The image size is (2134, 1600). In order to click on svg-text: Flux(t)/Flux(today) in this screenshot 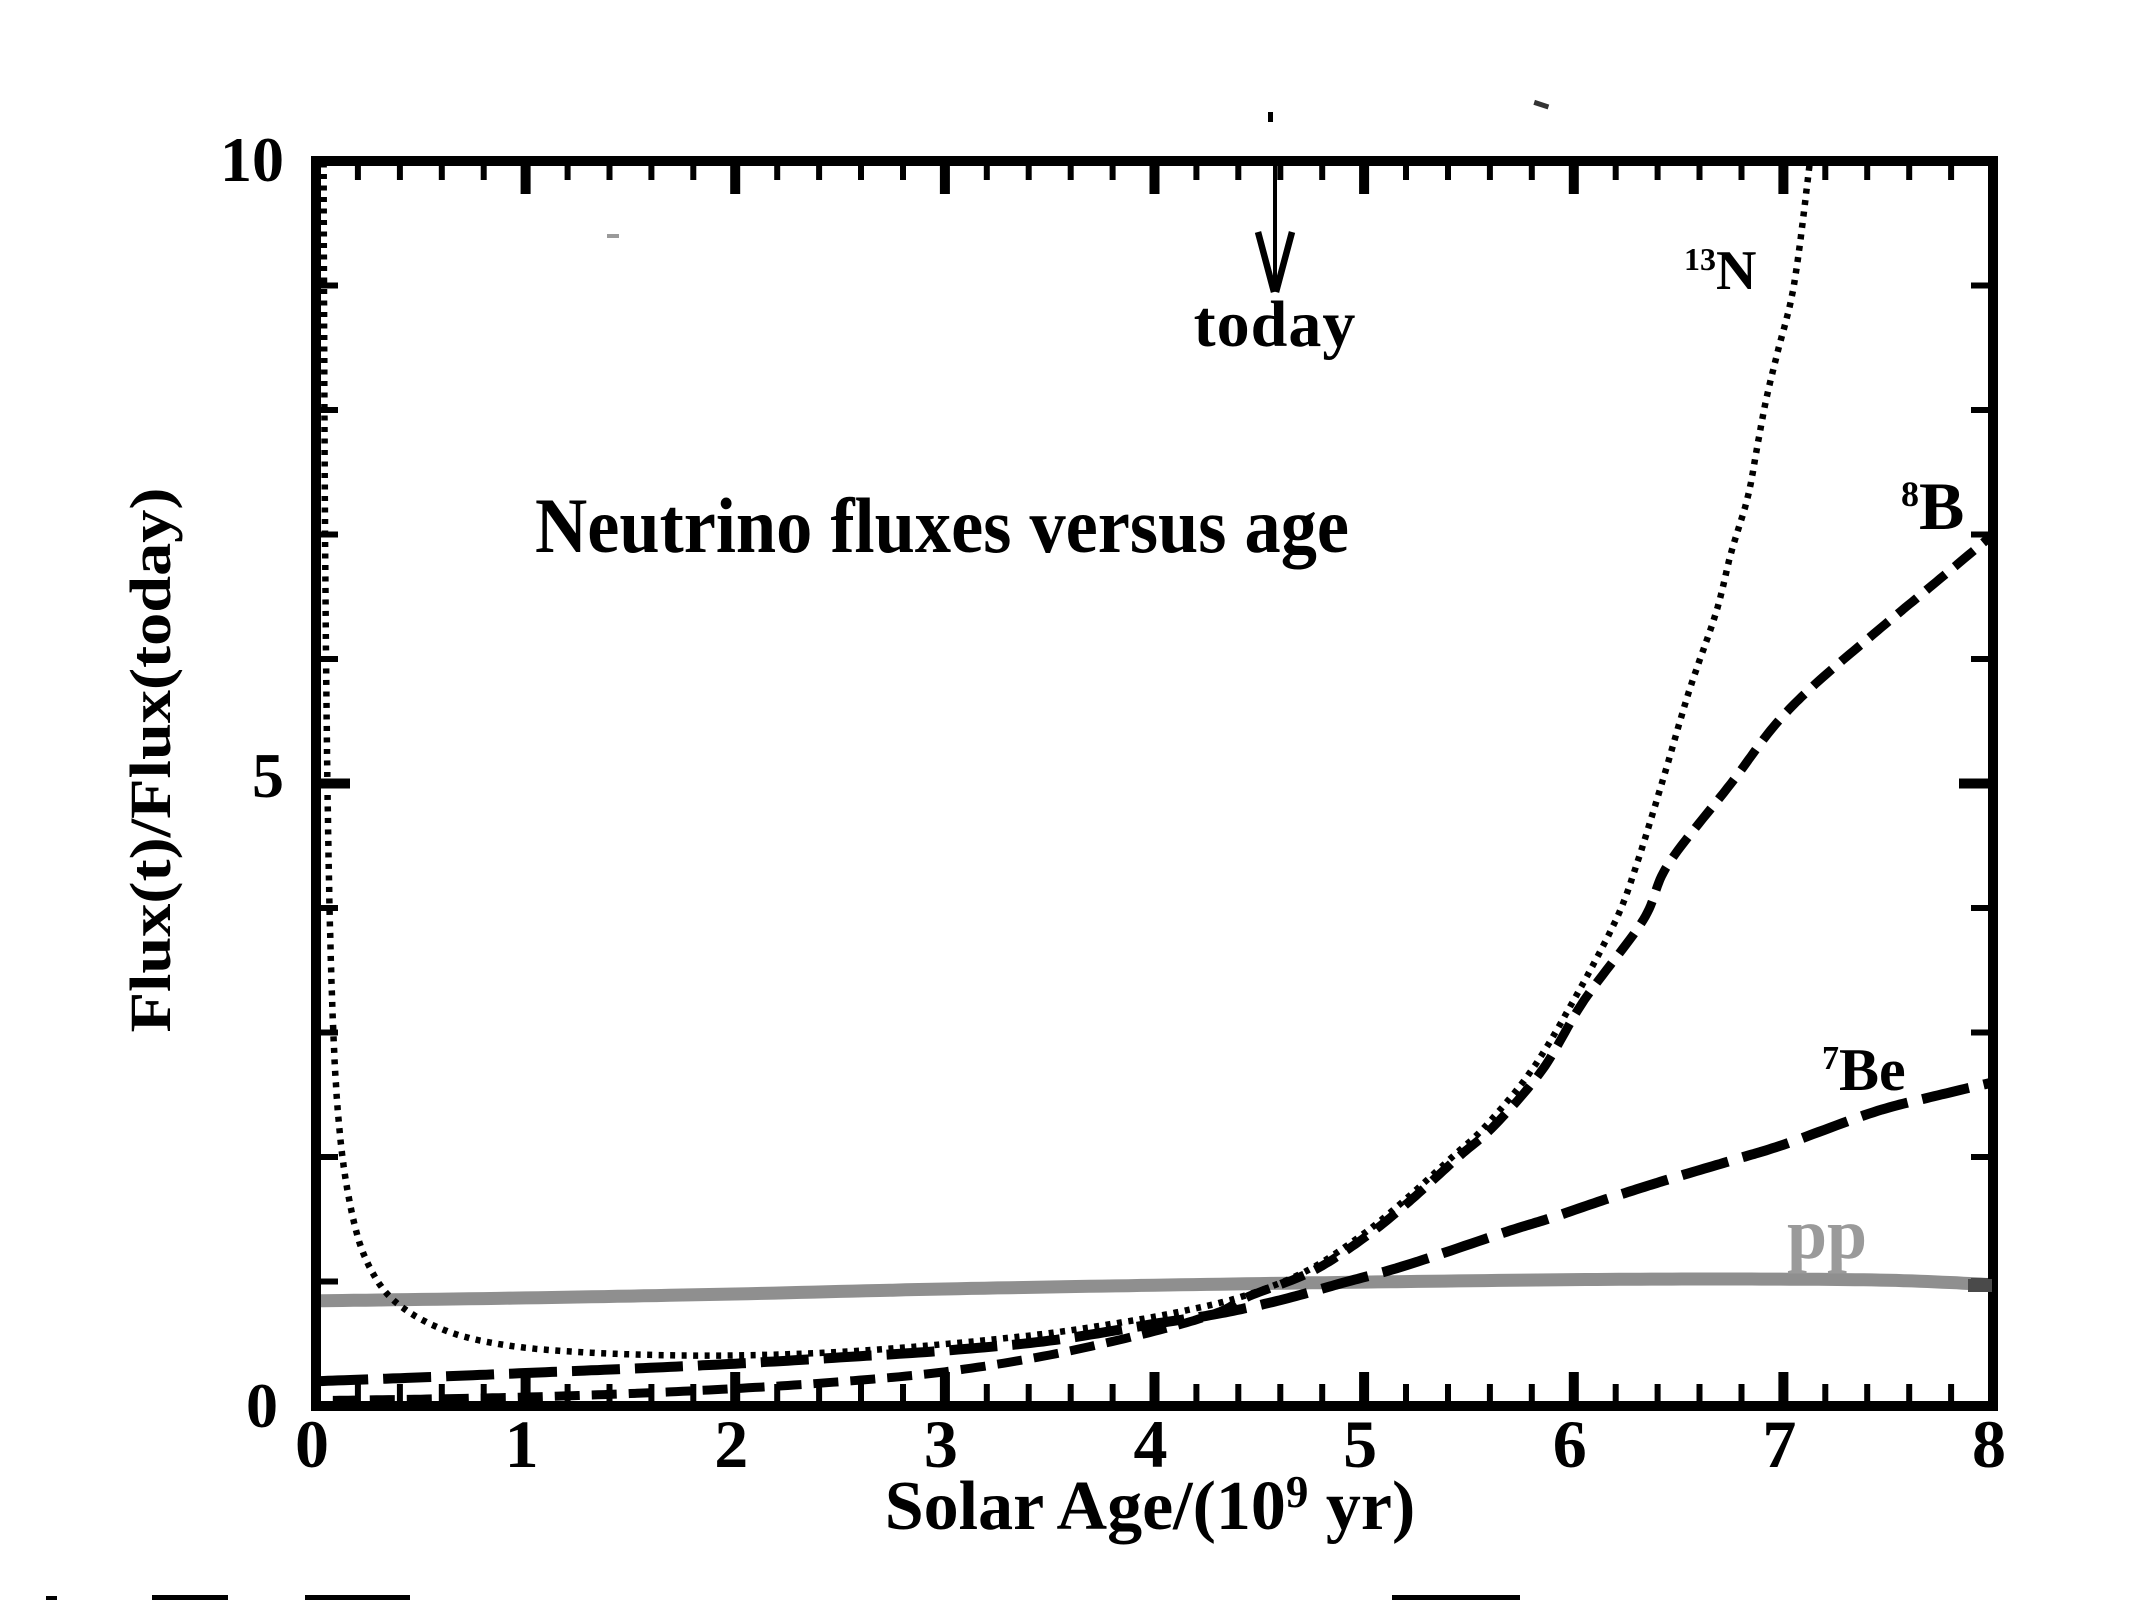, I will do `click(150, 760)`.